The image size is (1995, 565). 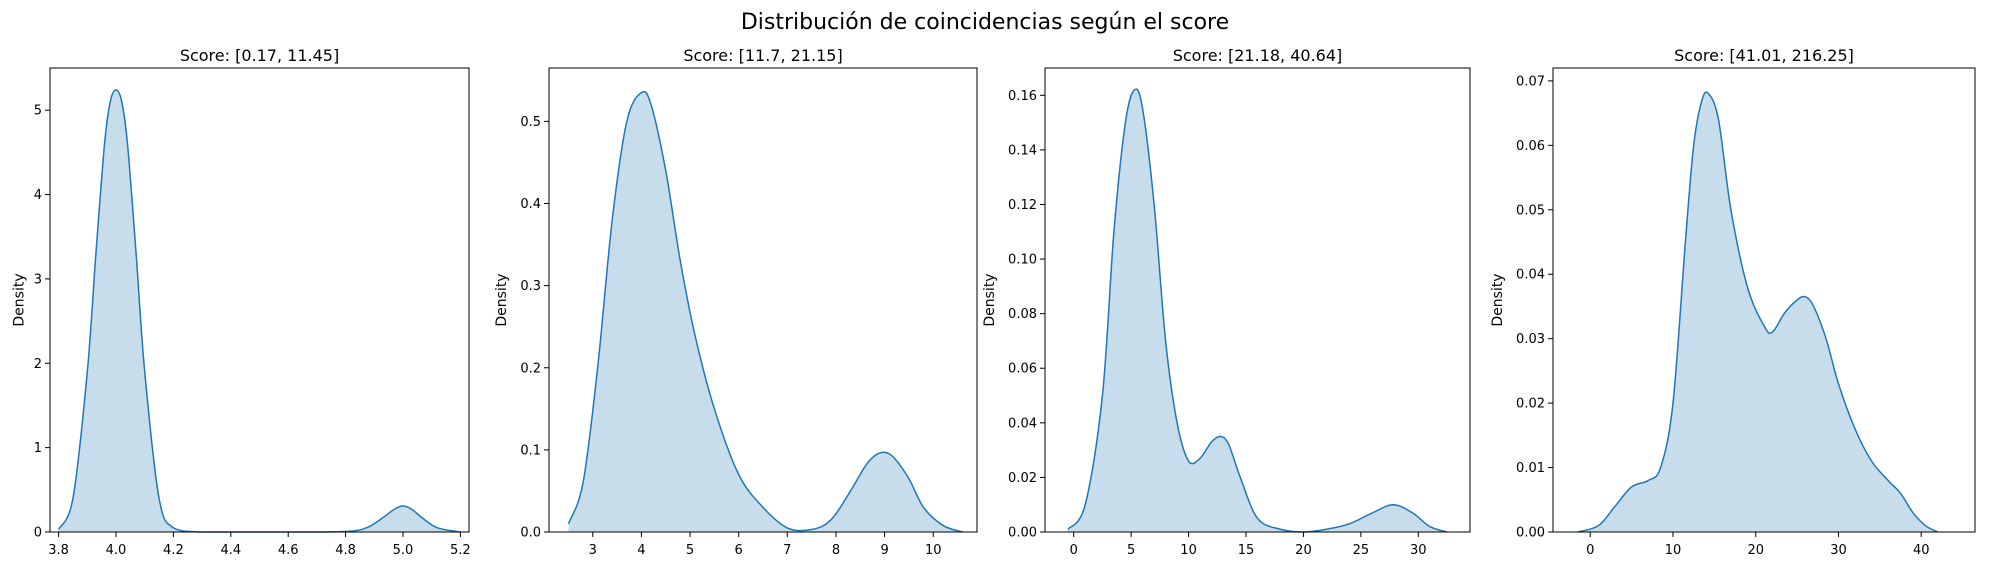 I want to click on y-tick-label: 1, so click(x=38, y=448).